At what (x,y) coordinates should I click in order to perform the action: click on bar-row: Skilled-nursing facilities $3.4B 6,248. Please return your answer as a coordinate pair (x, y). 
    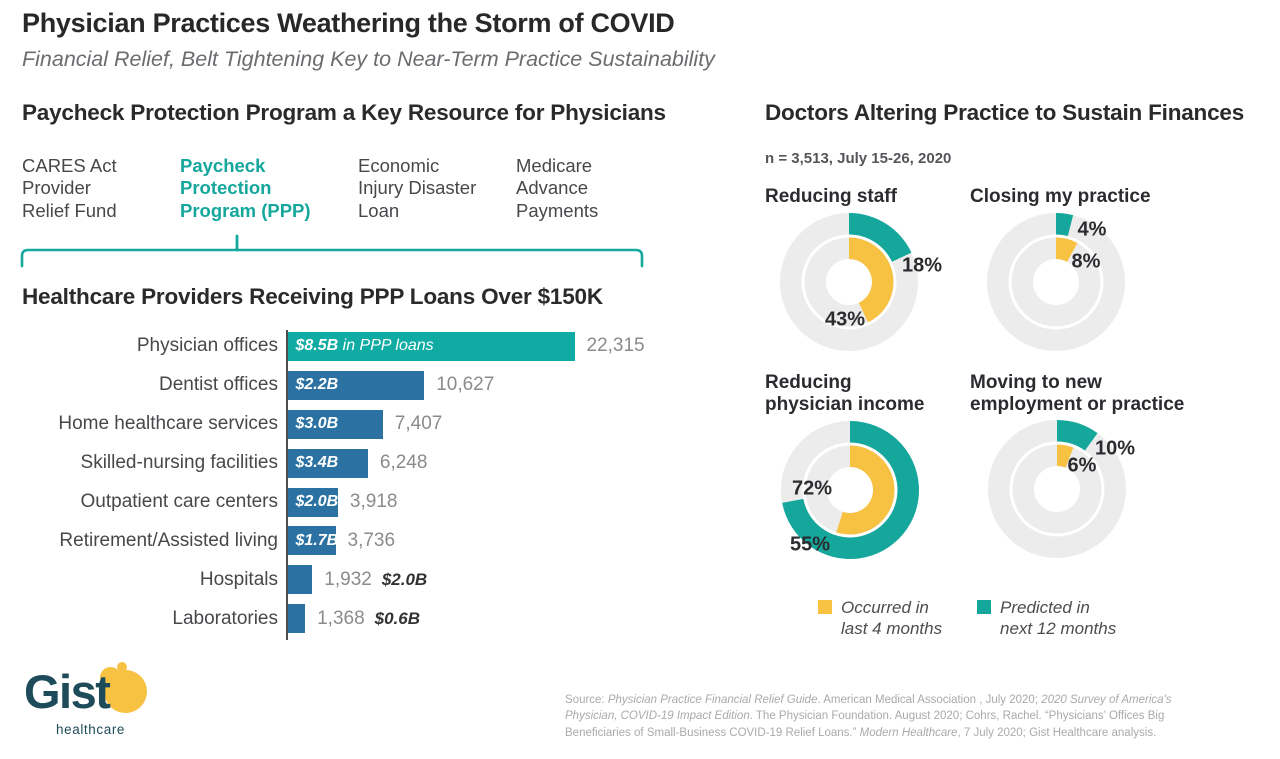
    Looking at the image, I should click on (362, 463).